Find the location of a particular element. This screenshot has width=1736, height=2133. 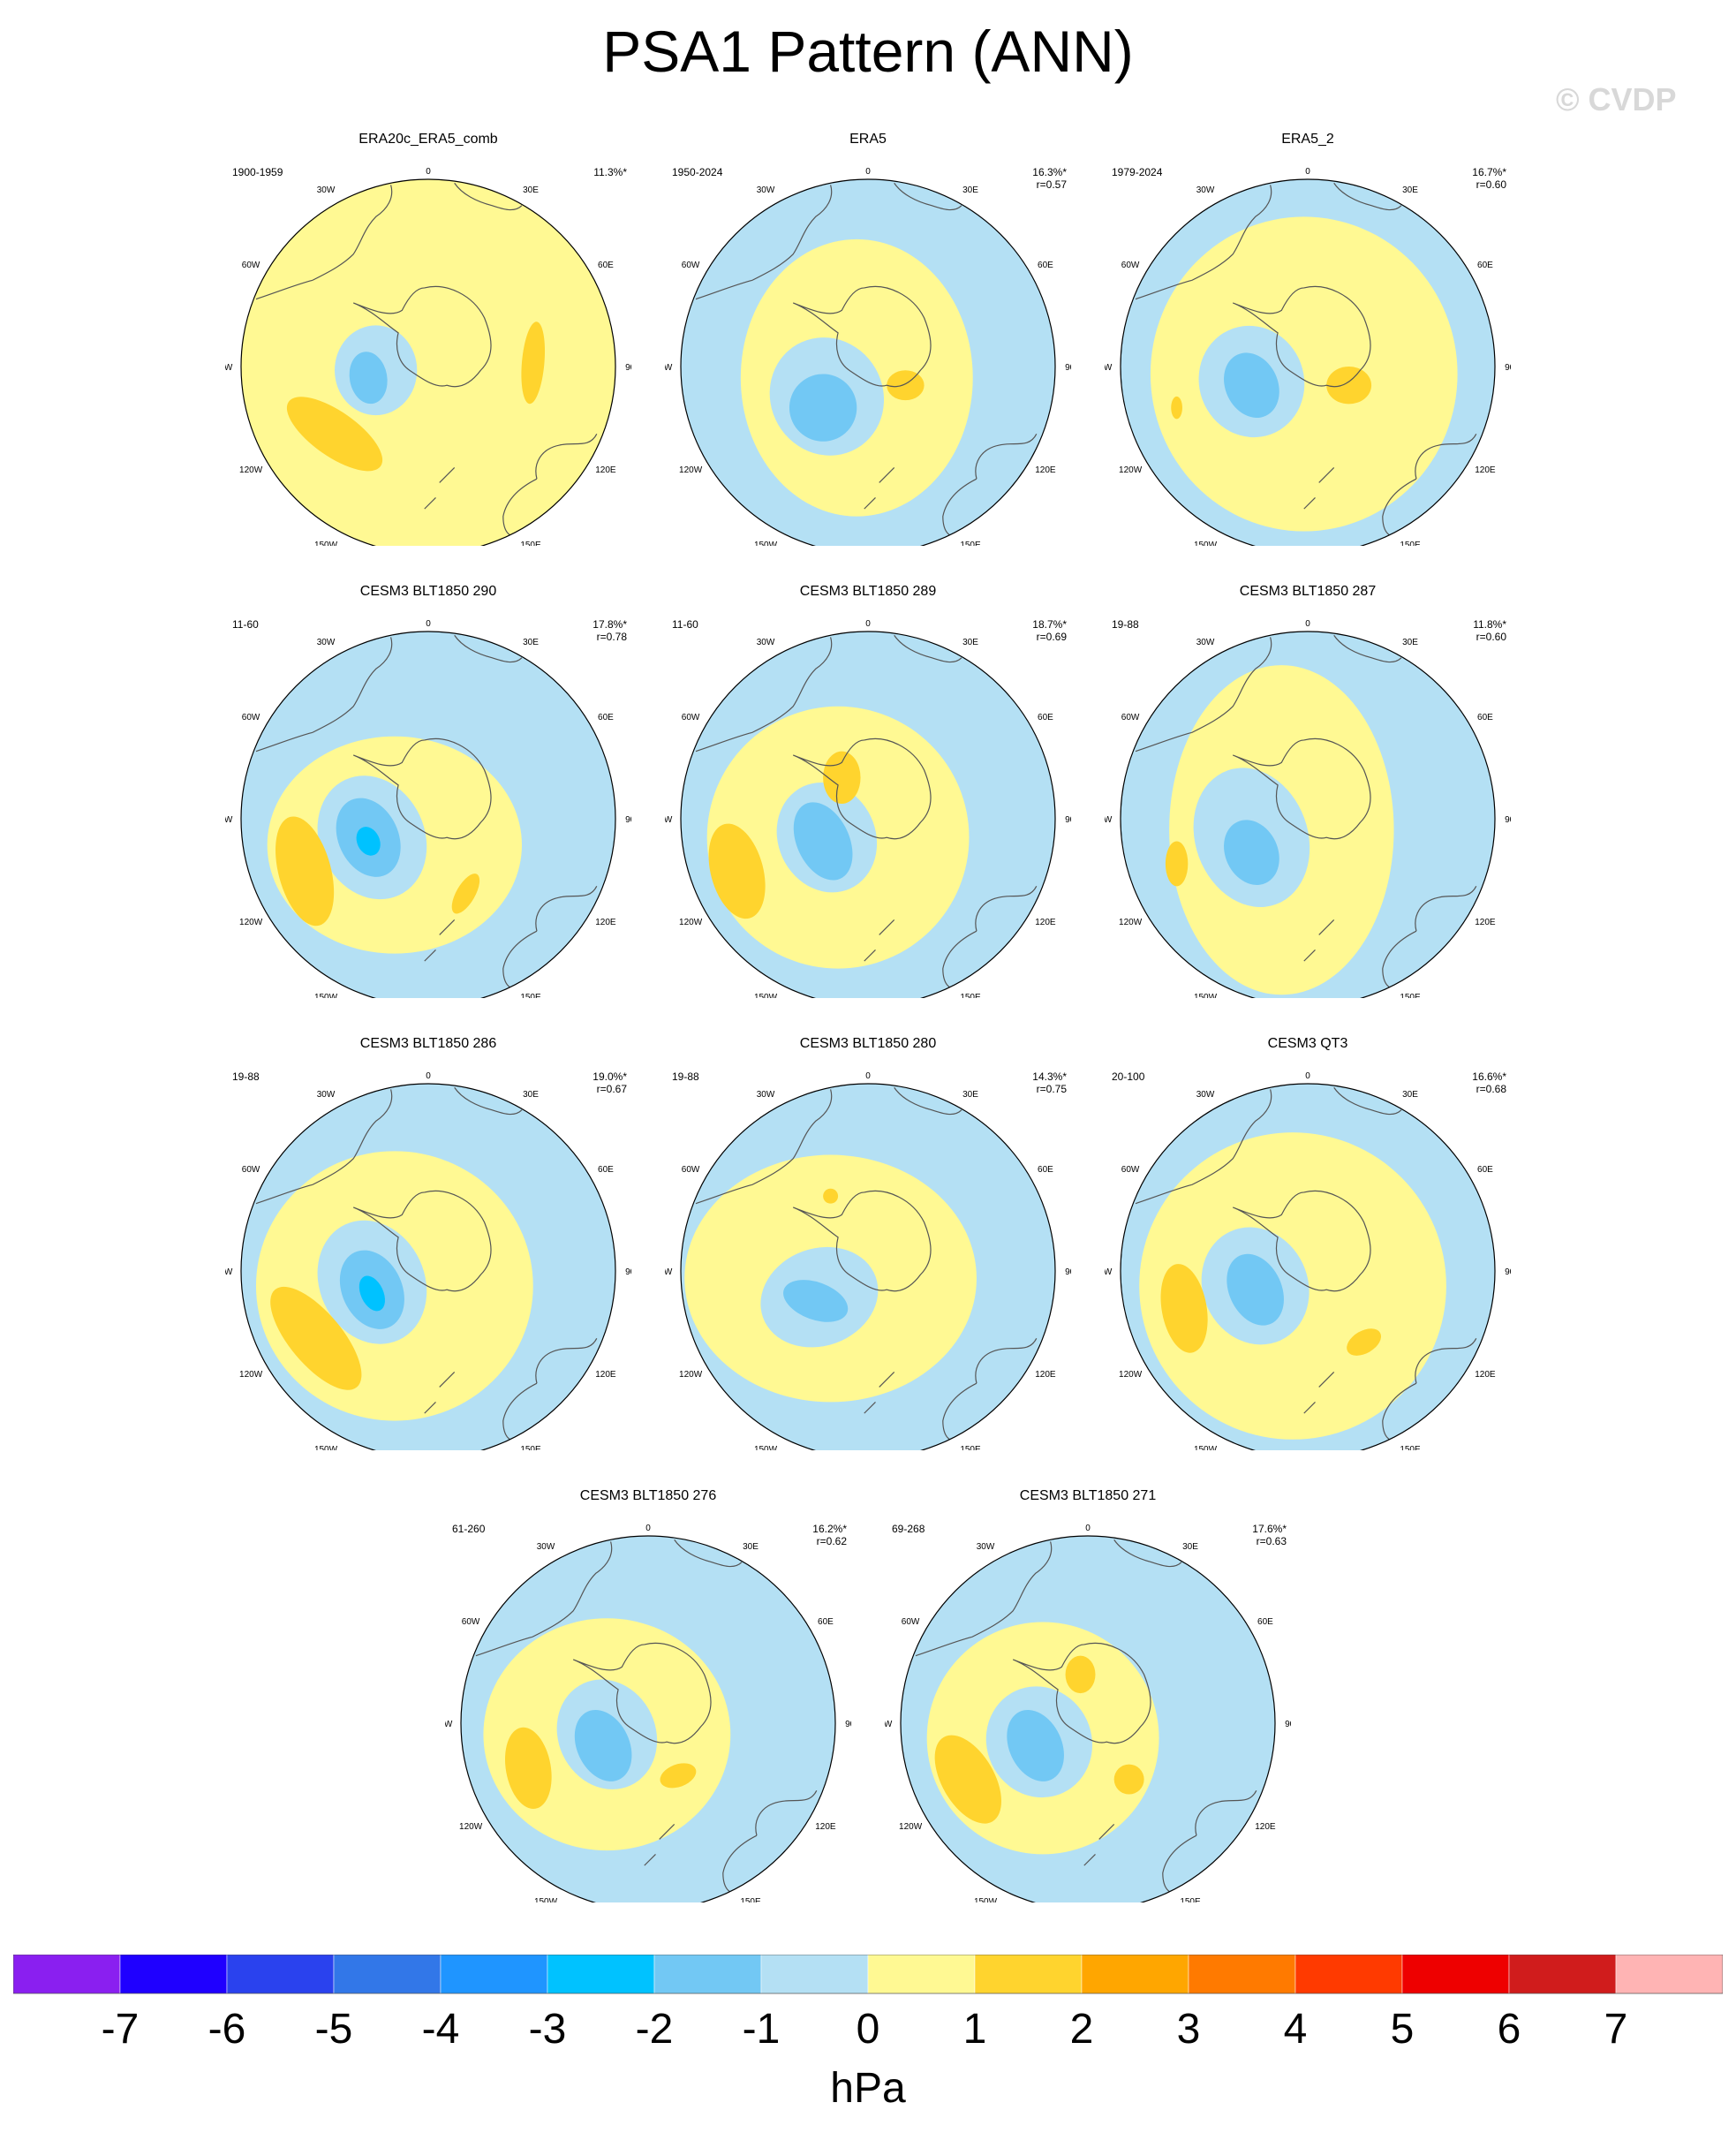

colorbar-unit-label: hPa is located at coordinates (868, 2088).